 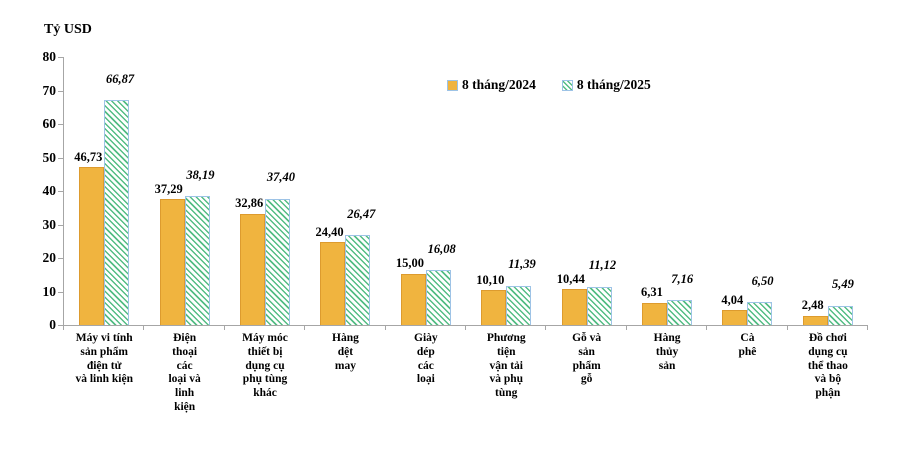 I want to click on bar-8-thang-2025: 37,40, so click(x=280, y=248).